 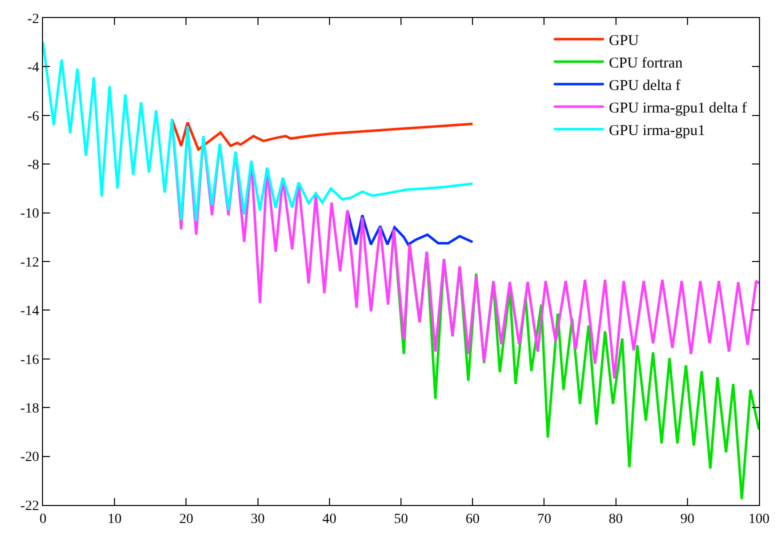 I want to click on y-tick-label: -18, so click(x=30, y=409).